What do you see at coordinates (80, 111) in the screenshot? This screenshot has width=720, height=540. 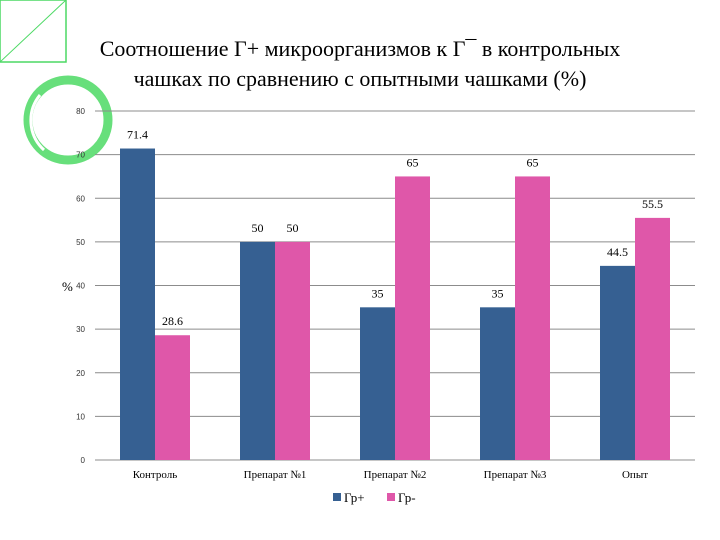 I see `y-tick-label: 80` at bounding box center [80, 111].